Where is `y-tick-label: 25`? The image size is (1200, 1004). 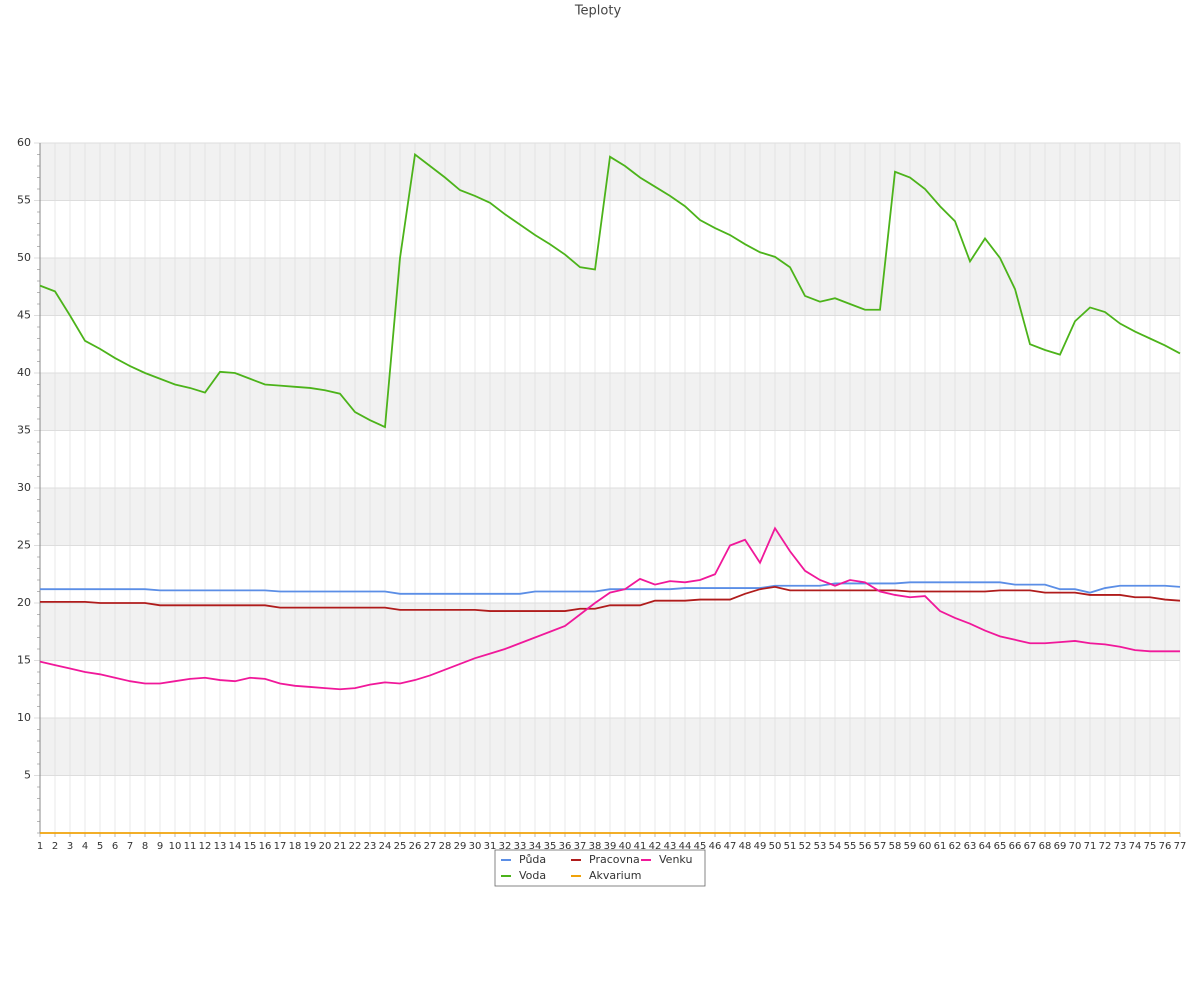
y-tick-label: 25 is located at coordinates (24, 545).